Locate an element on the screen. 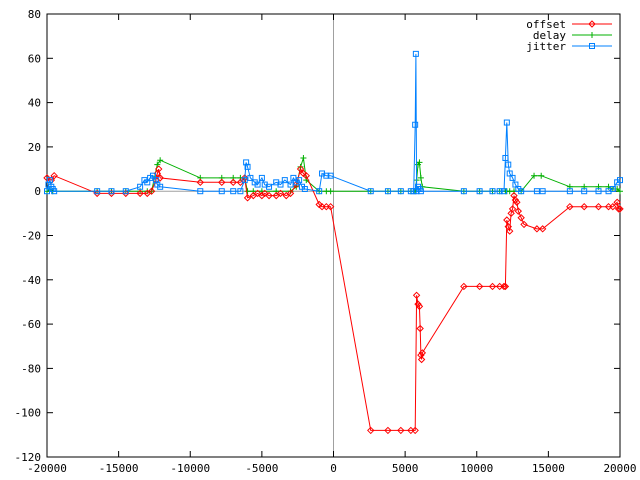  y-tick-label: -120 is located at coordinates (28, 457).